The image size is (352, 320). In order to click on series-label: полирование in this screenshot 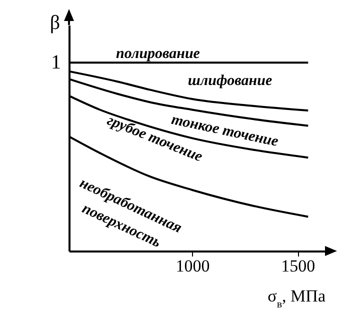, I will do `click(158, 54)`.